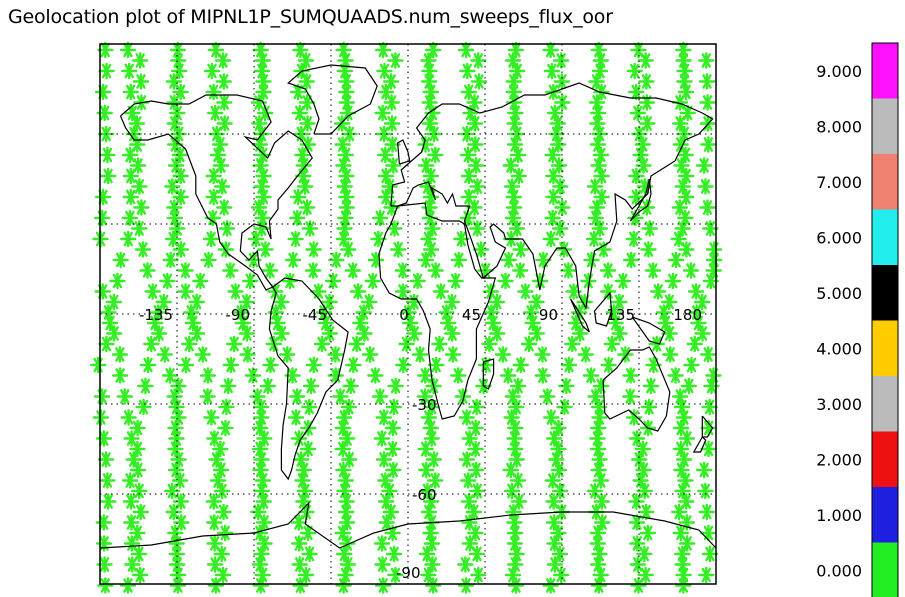  What do you see at coordinates (839, 570) in the screenshot?
I see `colorbar-tick-label: 0.000` at bounding box center [839, 570].